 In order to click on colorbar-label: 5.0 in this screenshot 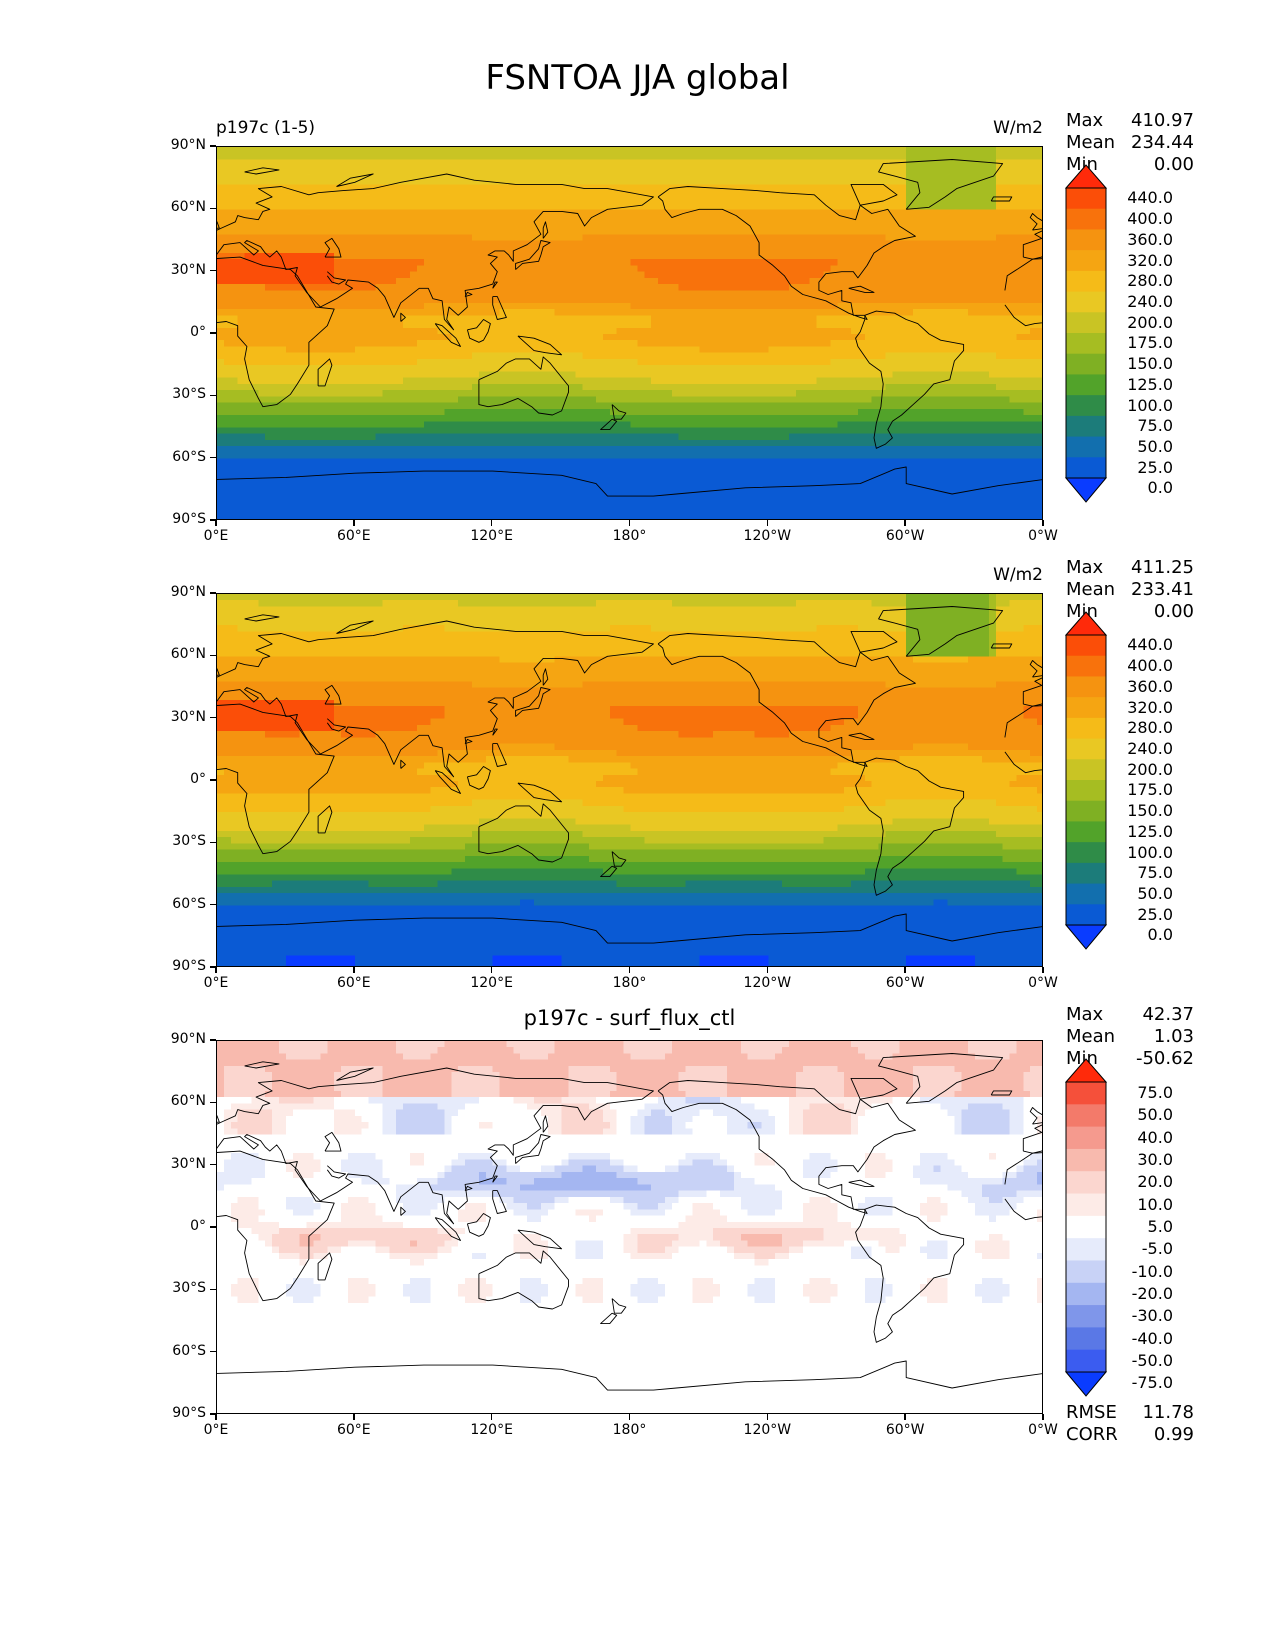, I will do `click(1143, 1227)`.